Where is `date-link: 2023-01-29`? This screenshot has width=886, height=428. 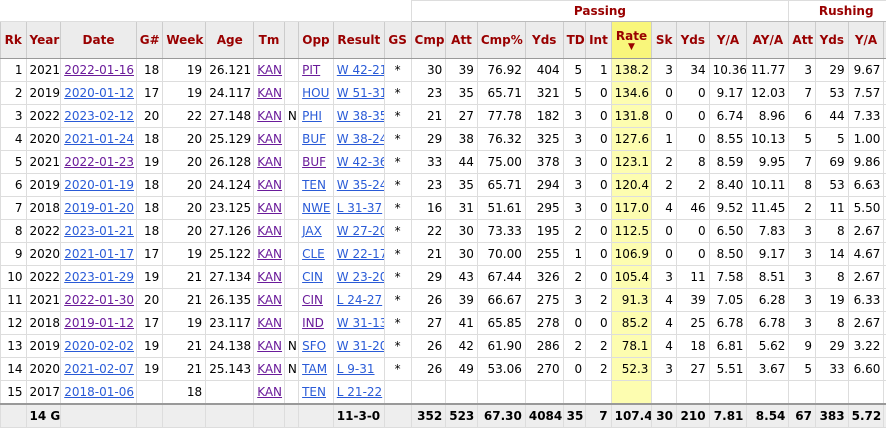
date-link: 2023-01-29 is located at coordinates (99, 277).